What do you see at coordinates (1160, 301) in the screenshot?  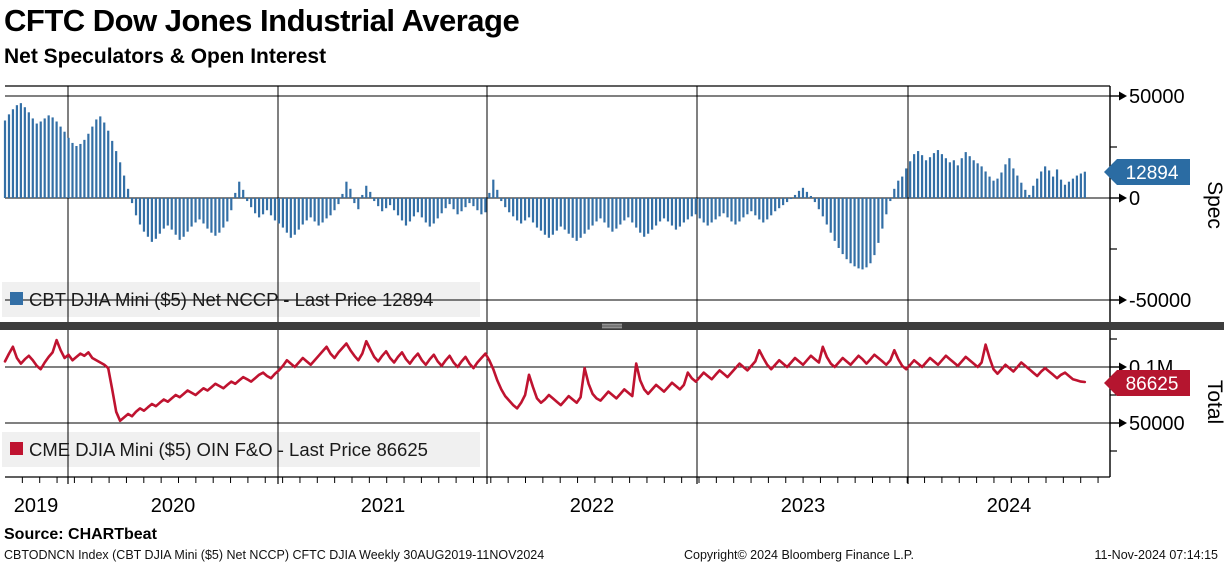 I see `y-tick-label: -50000` at bounding box center [1160, 301].